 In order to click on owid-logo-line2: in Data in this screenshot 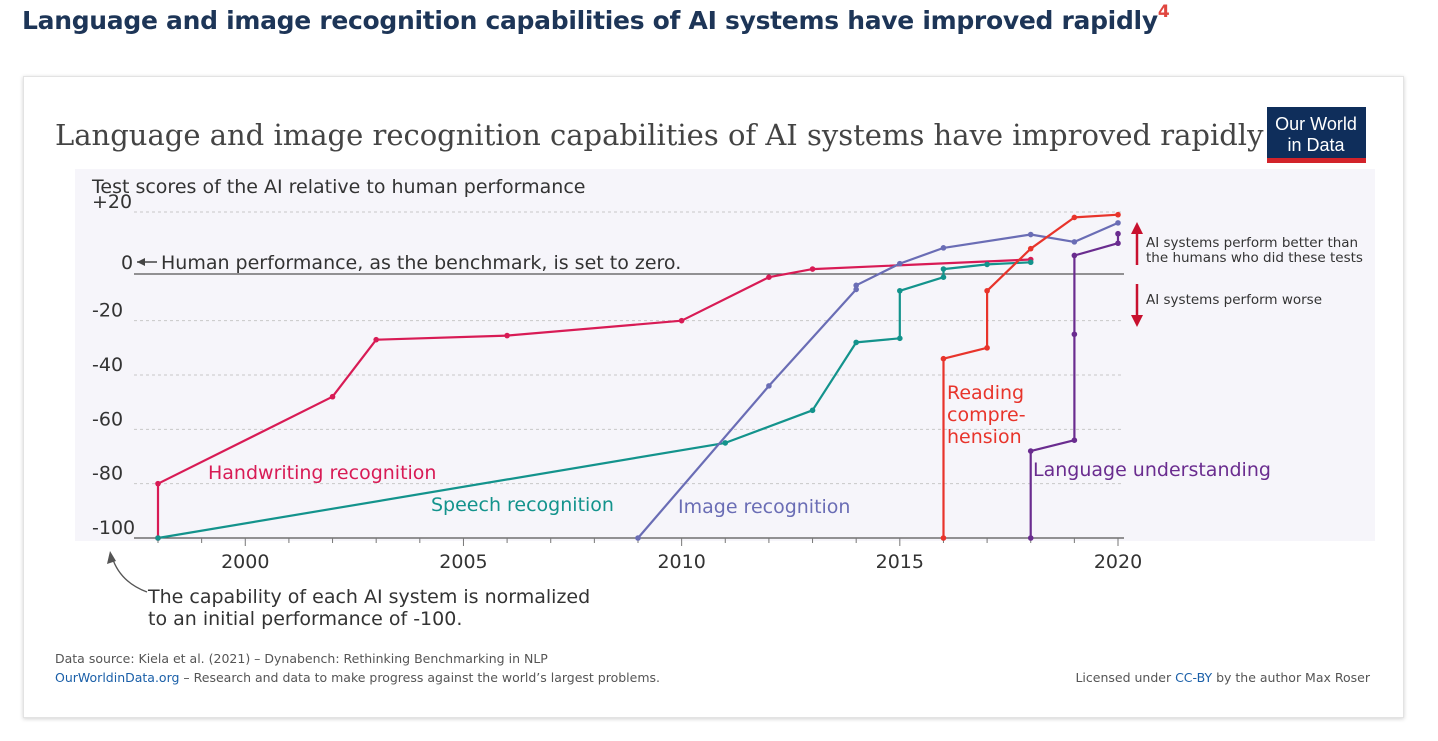, I will do `click(1316, 145)`.